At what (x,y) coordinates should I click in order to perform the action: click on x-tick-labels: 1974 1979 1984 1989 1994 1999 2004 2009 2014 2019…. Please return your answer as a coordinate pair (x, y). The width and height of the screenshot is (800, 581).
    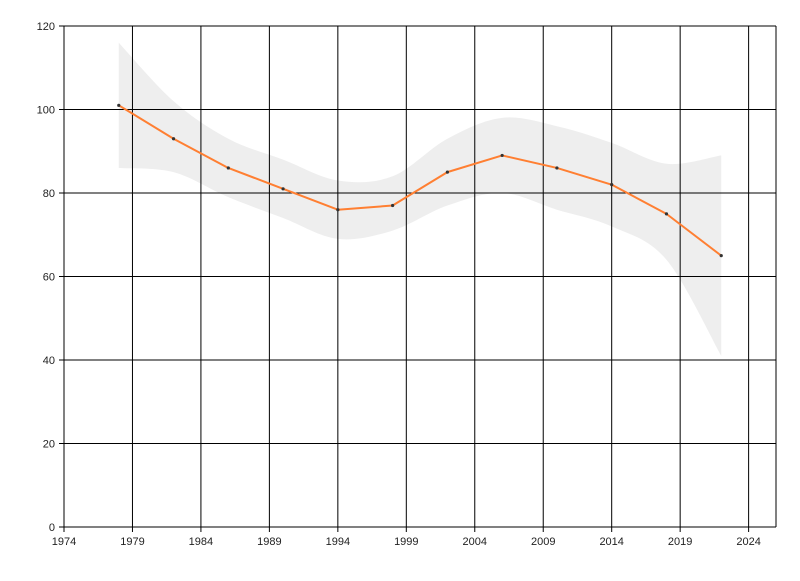
    Looking at the image, I should click on (406, 542).